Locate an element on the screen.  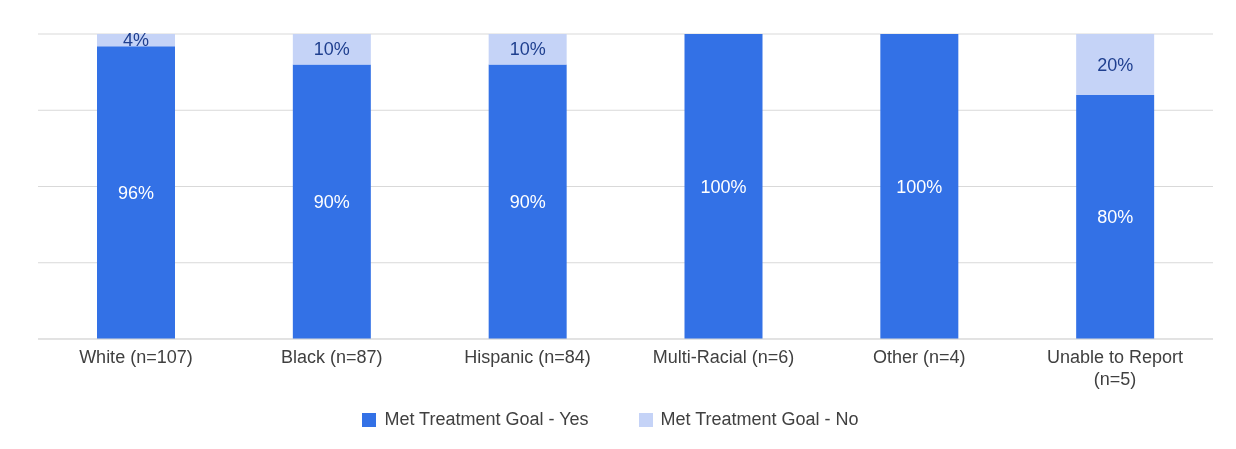
legend-label: Met Treatment Goal - Yes is located at coordinates (486, 419).